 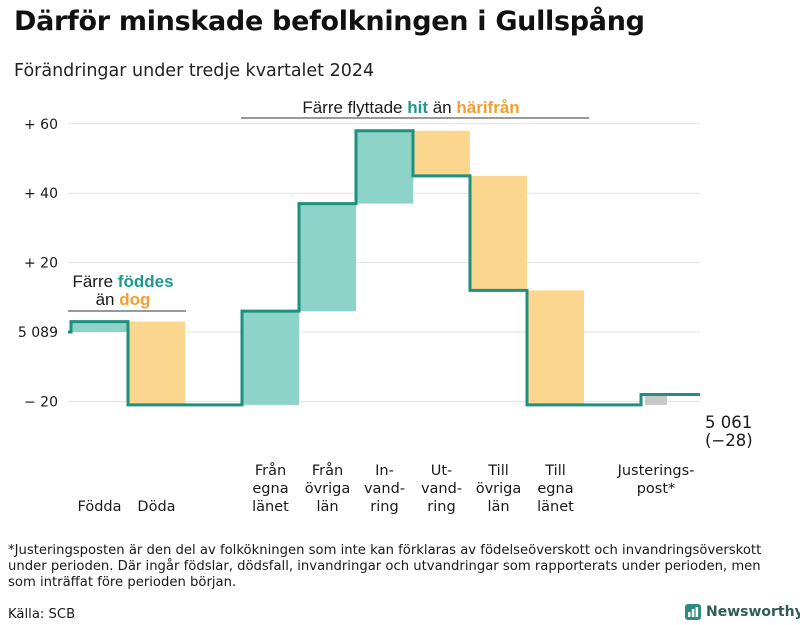 I want to click on y-axis-labels: + 60 + 40 + 20 5 089 − 20, so click(x=38, y=264).